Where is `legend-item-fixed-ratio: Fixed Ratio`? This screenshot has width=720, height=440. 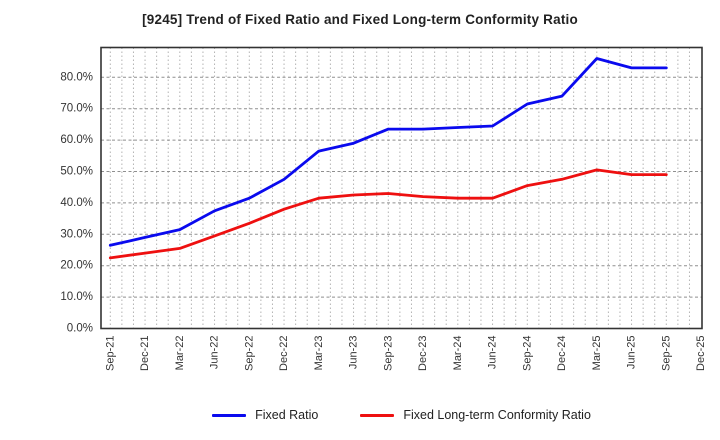
legend-item-fixed-ratio: Fixed Ratio is located at coordinates (265, 415).